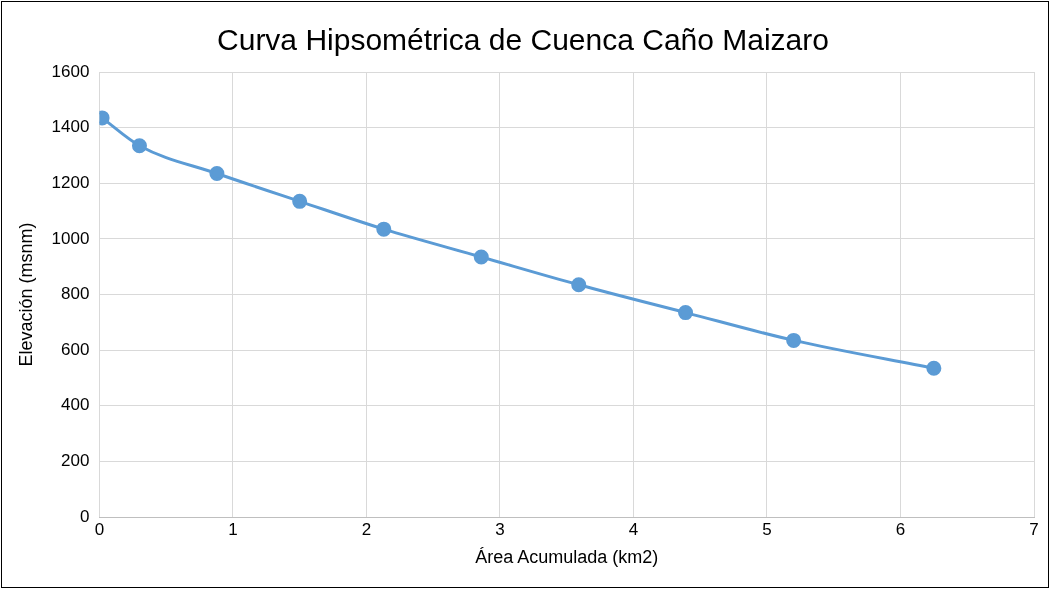  I want to click on x-tick-label: 5, so click(767, 529).